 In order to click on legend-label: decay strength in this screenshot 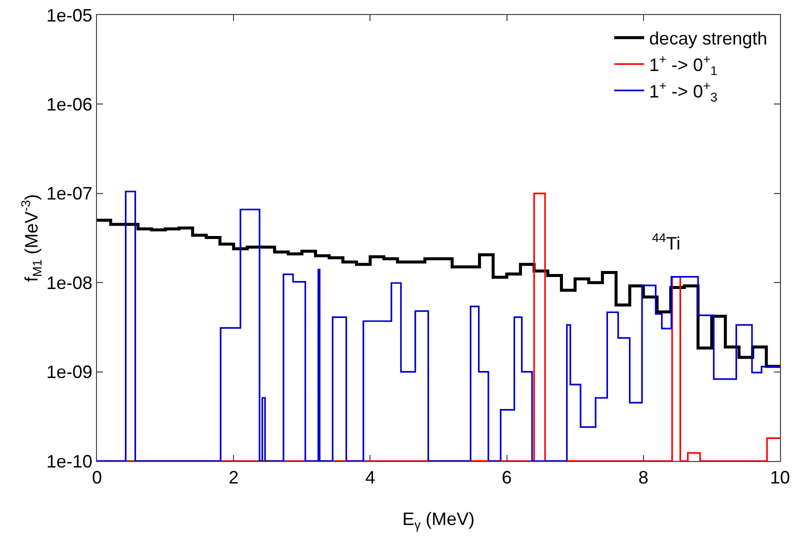, I will do `click(708, 38)`.